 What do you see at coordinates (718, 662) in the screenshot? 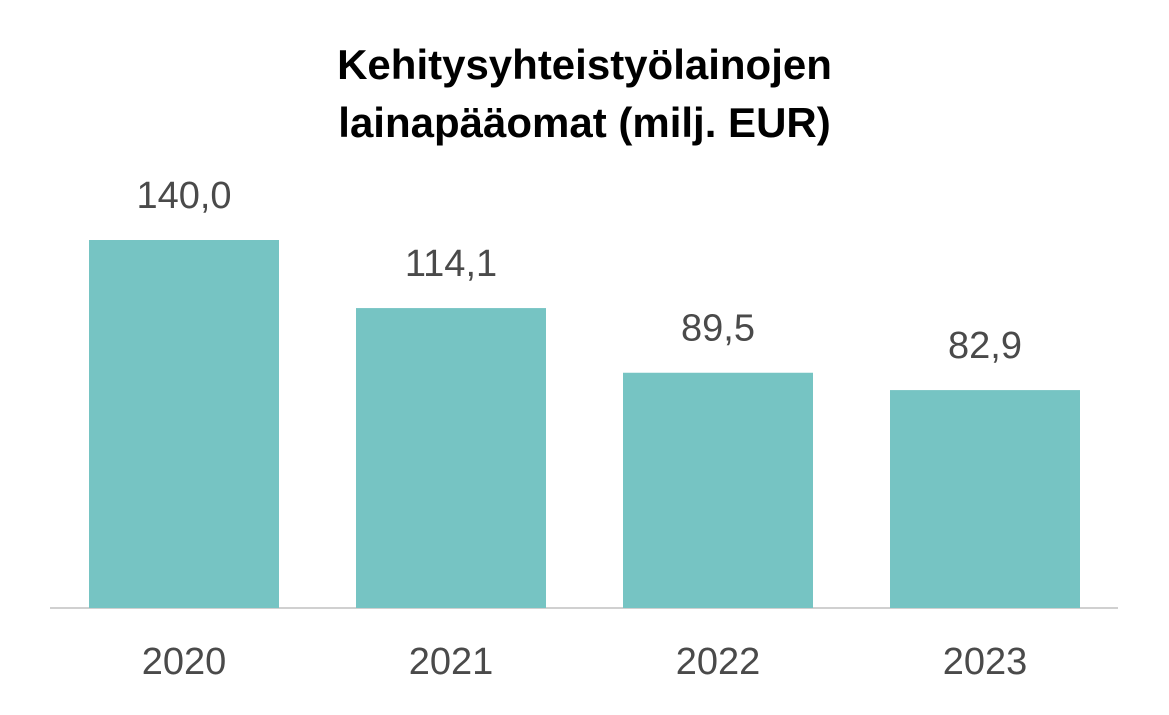
I see `x-tick-label-2022: 2022` at bounding box center [718, 662].